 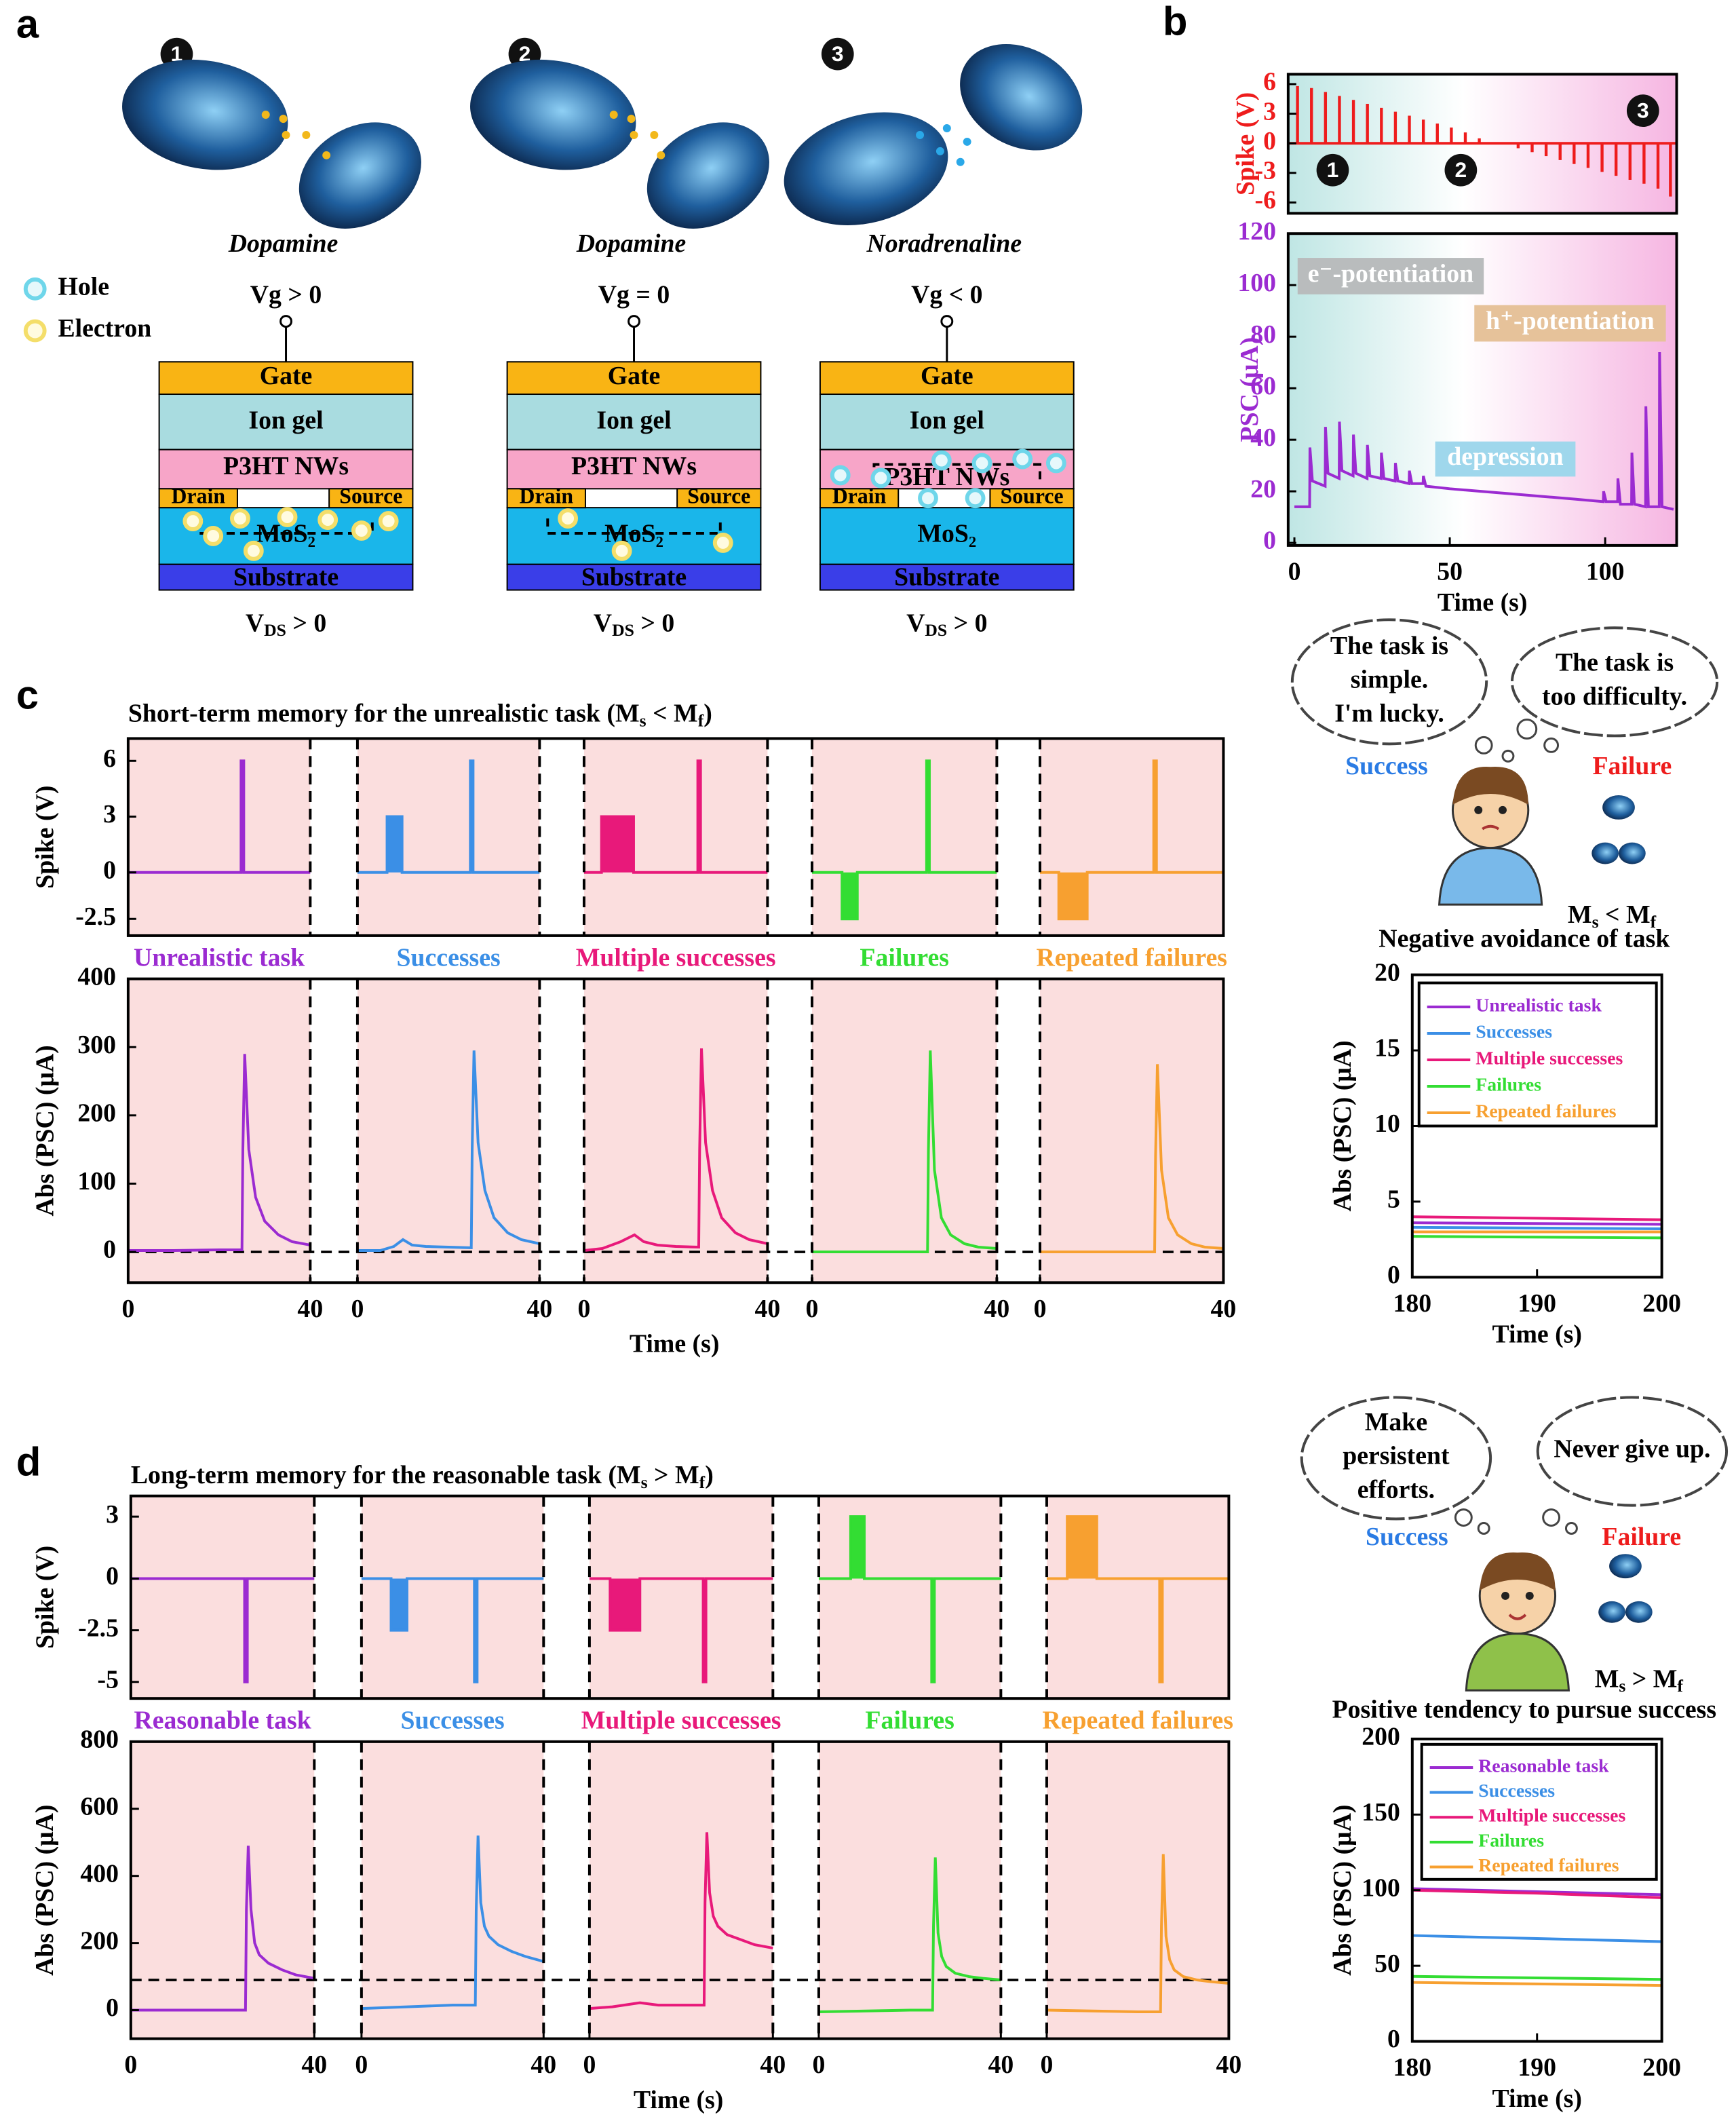 What do you see at coordinates (1386, 766) in the screenshot?
I see `success-label: Success` at bounding box center [1386, 766].